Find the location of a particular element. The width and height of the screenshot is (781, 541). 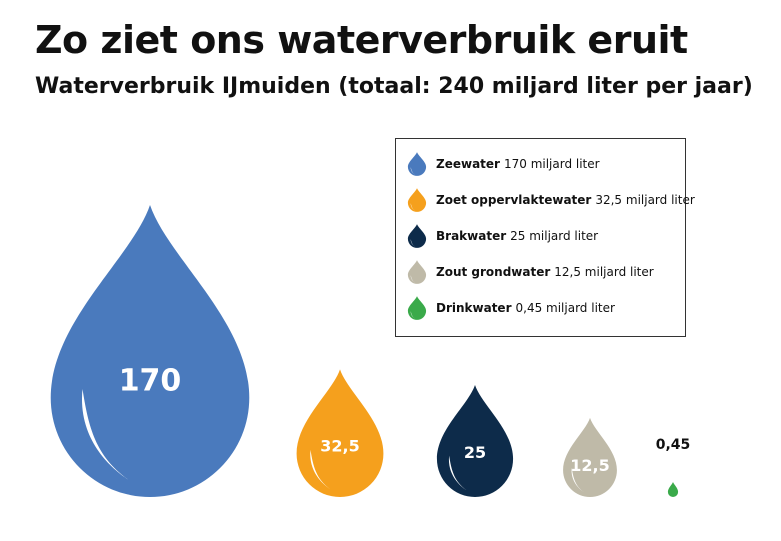

legend-item-zoet-oppervlaktewater: Zoet oppervlaktewater 32,5 miljard liter is located at coordinates (550, 200).